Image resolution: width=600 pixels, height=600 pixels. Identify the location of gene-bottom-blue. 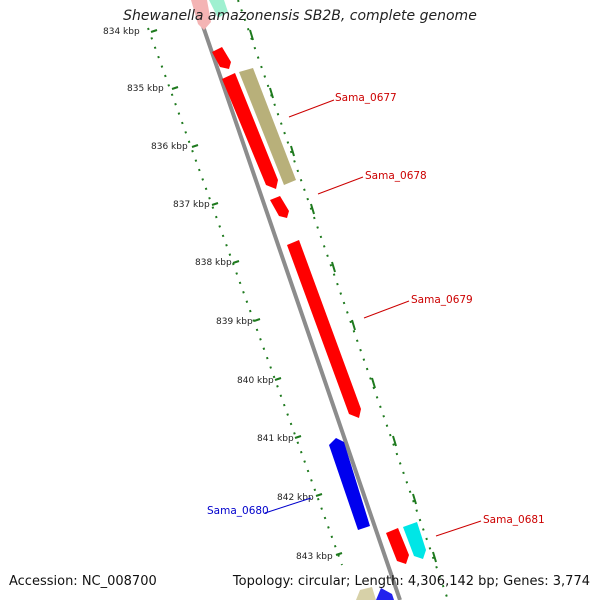
(385, 594).